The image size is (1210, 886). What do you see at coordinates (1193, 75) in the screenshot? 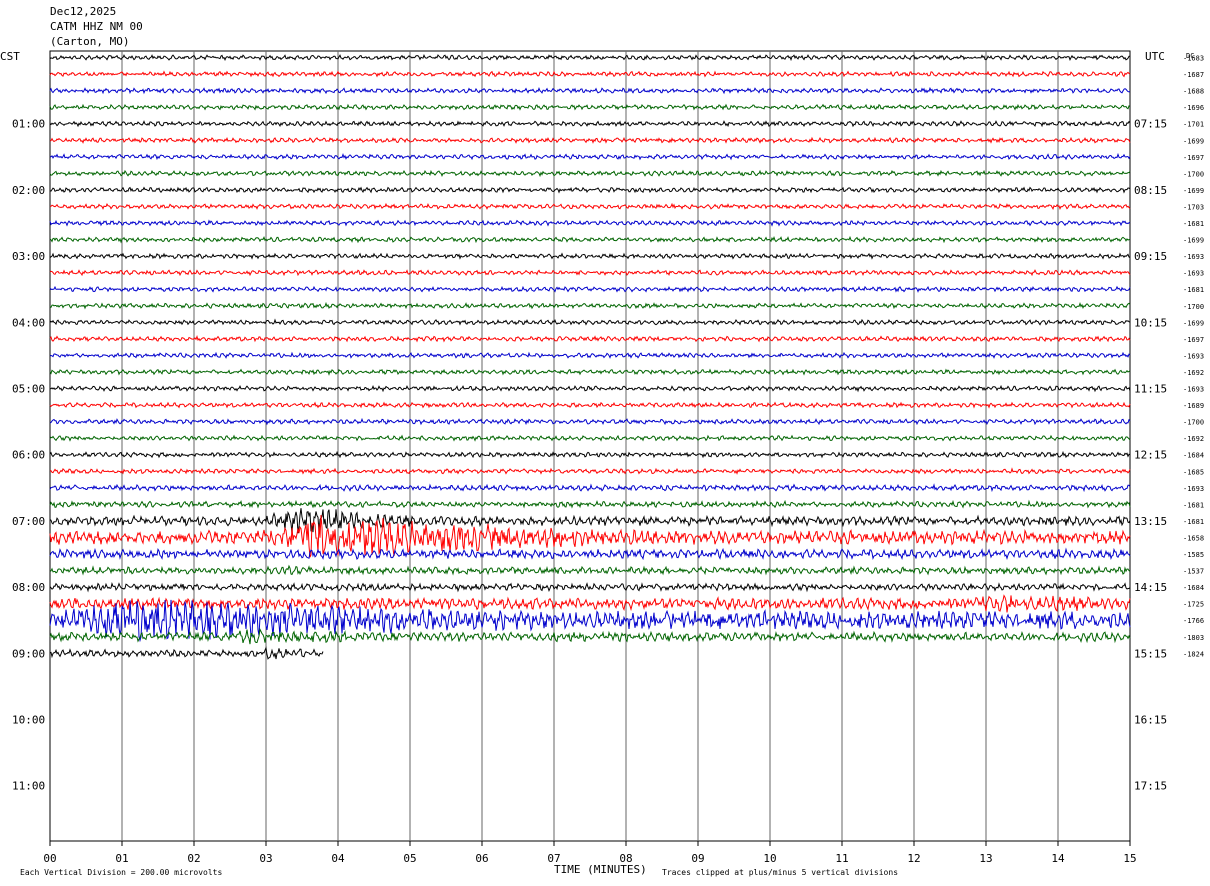
I see `dc-offset-label: -1687` at bounding box center [1193, 75].